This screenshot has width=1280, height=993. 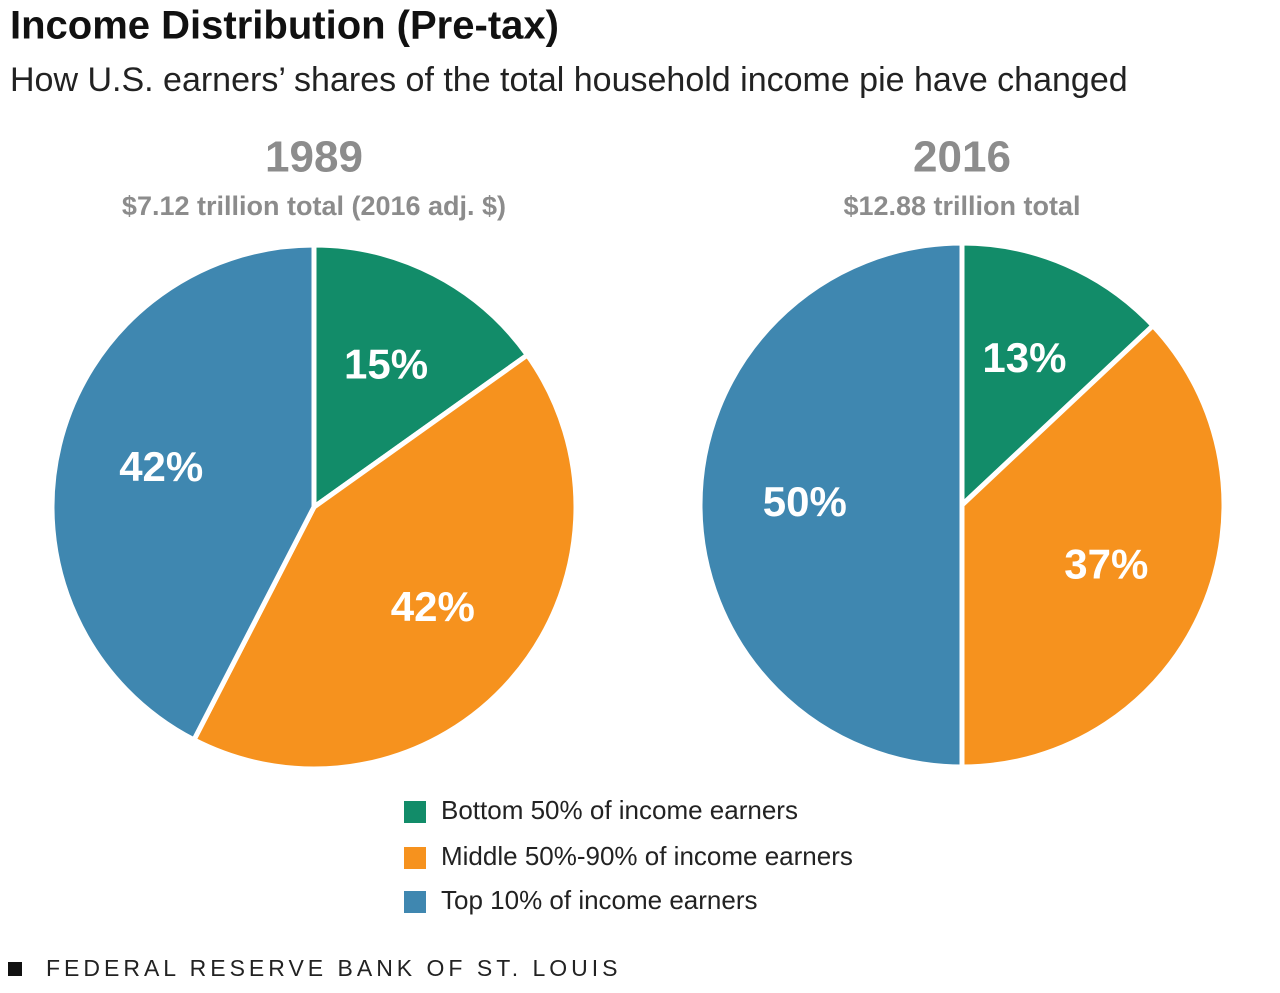 What do you see at coordinates (961, 206) in the screenshot?
I see `pie-subtitle: $12.88 trillion total` at bounding box center [961, 206].